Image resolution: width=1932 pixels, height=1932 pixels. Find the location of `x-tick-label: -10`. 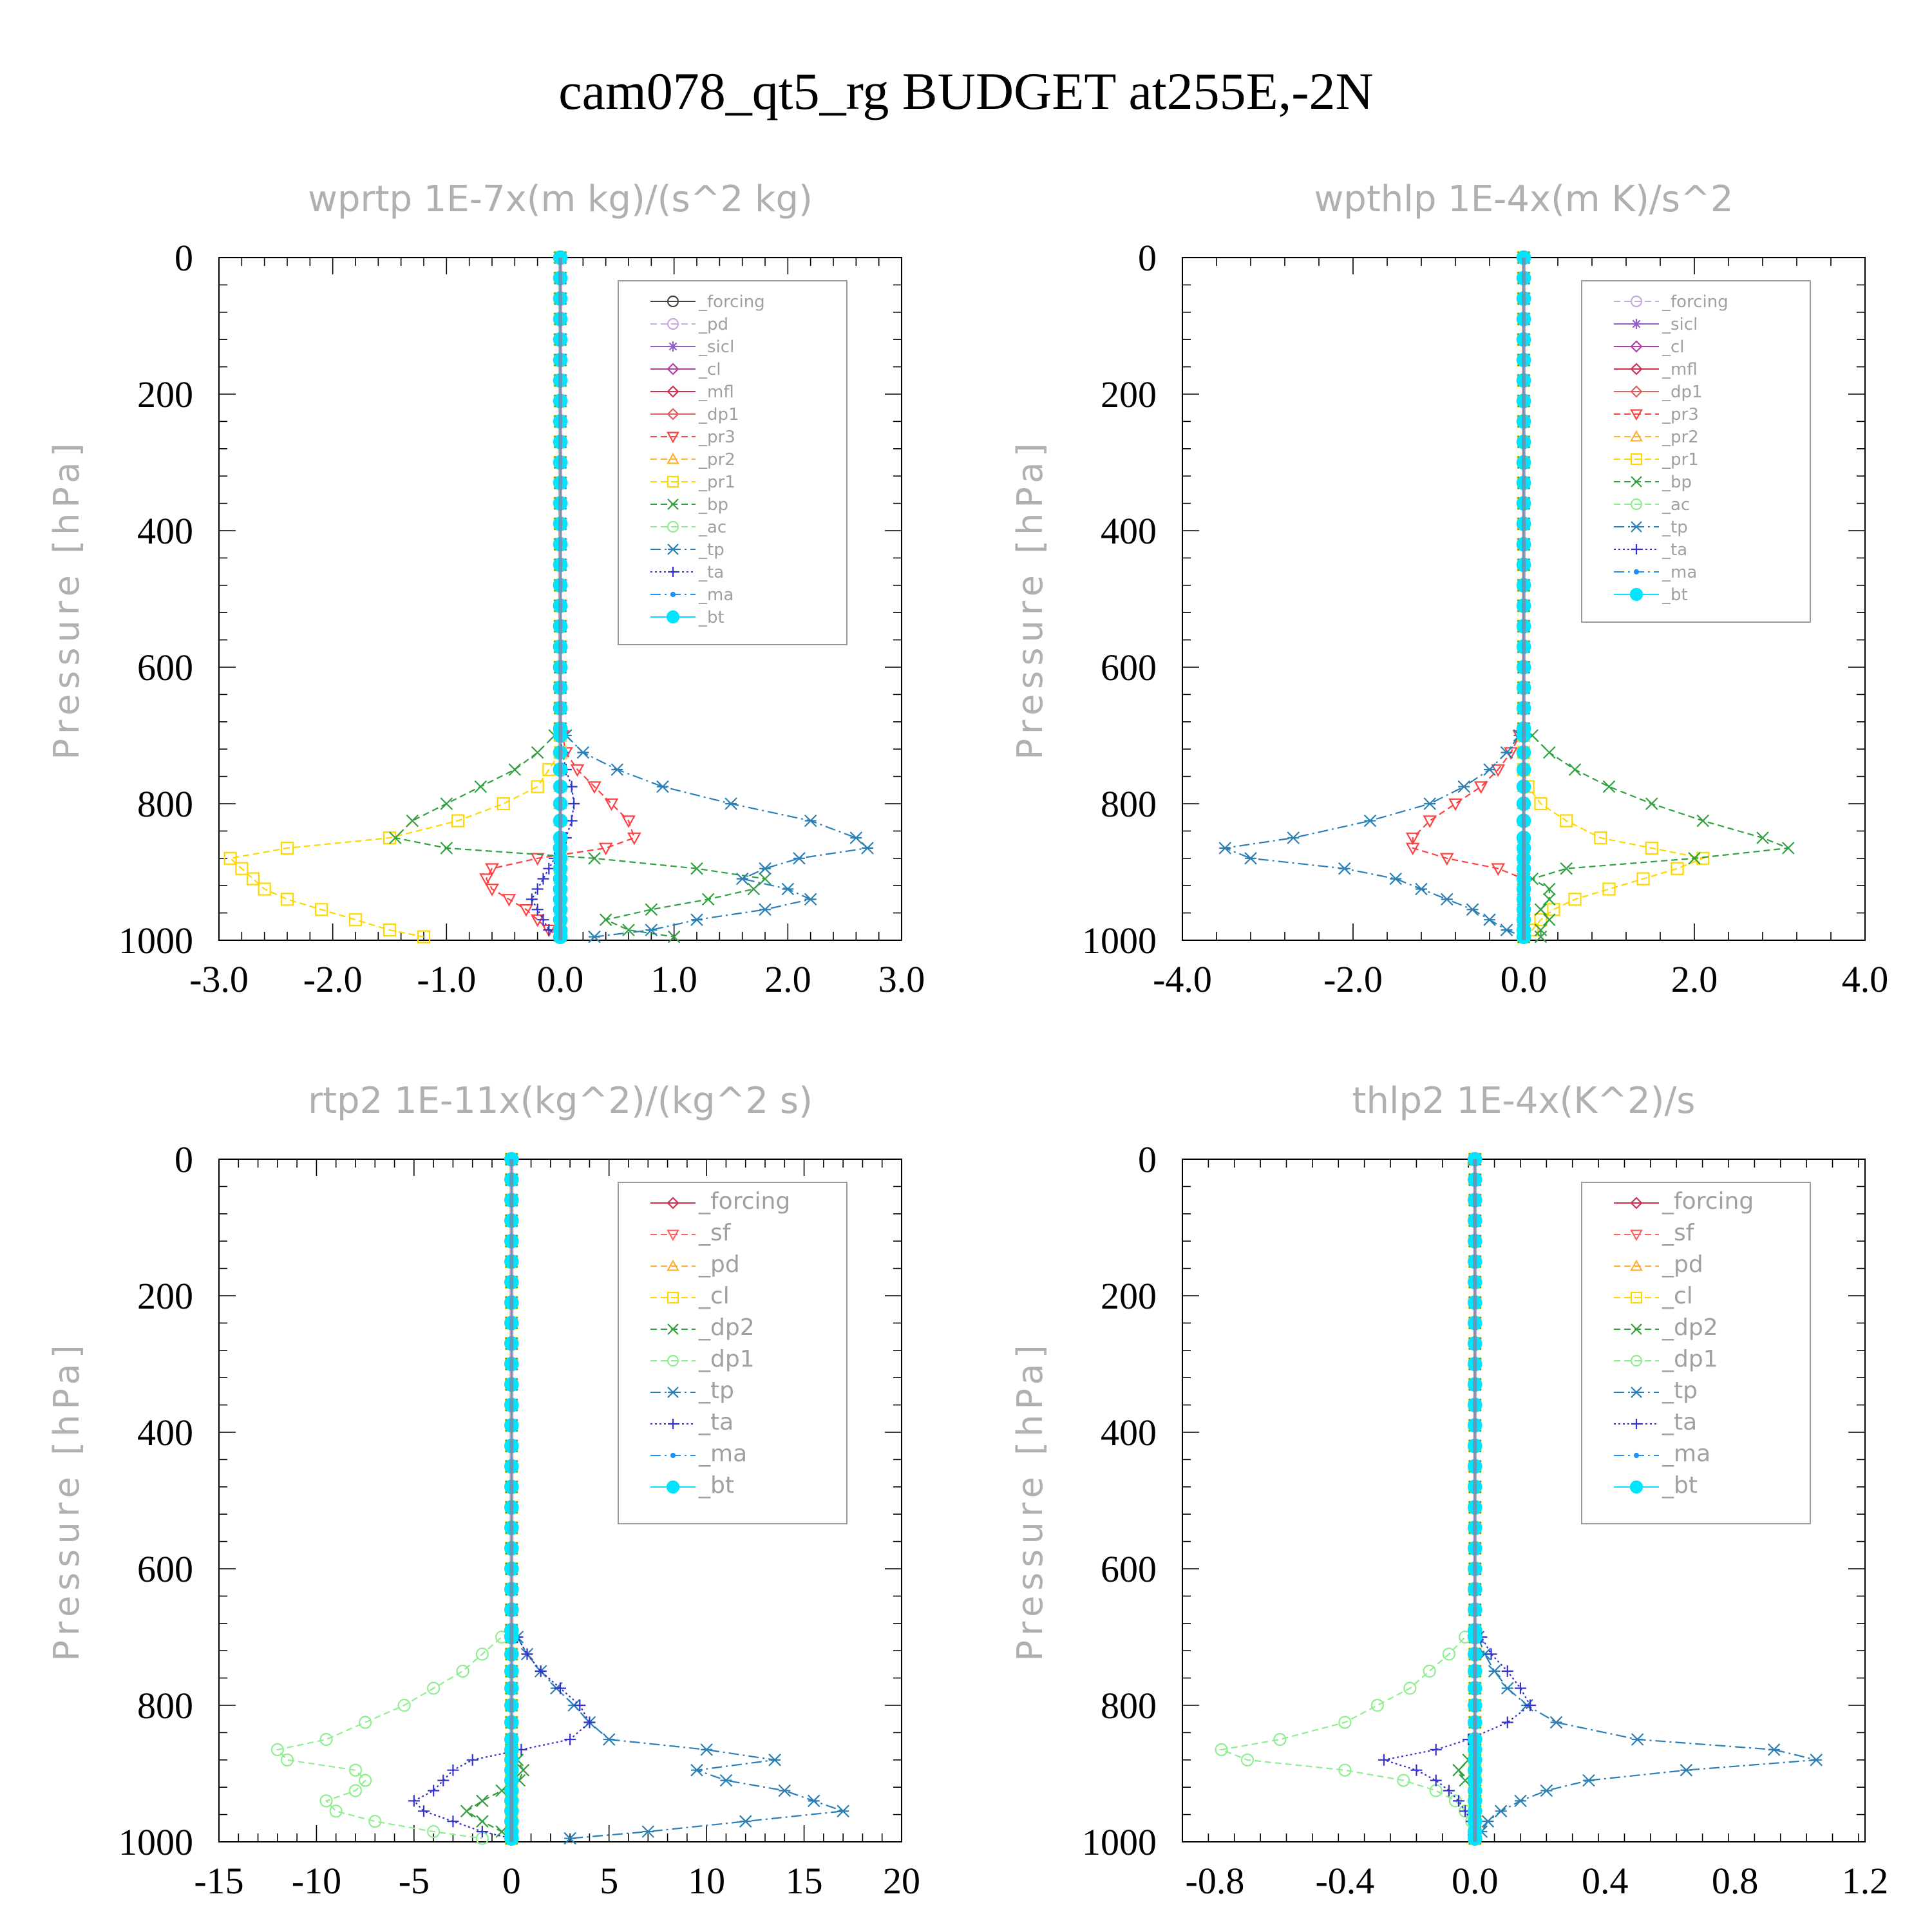

x-tick-label: -10 is located at coordinates (317, 1881).